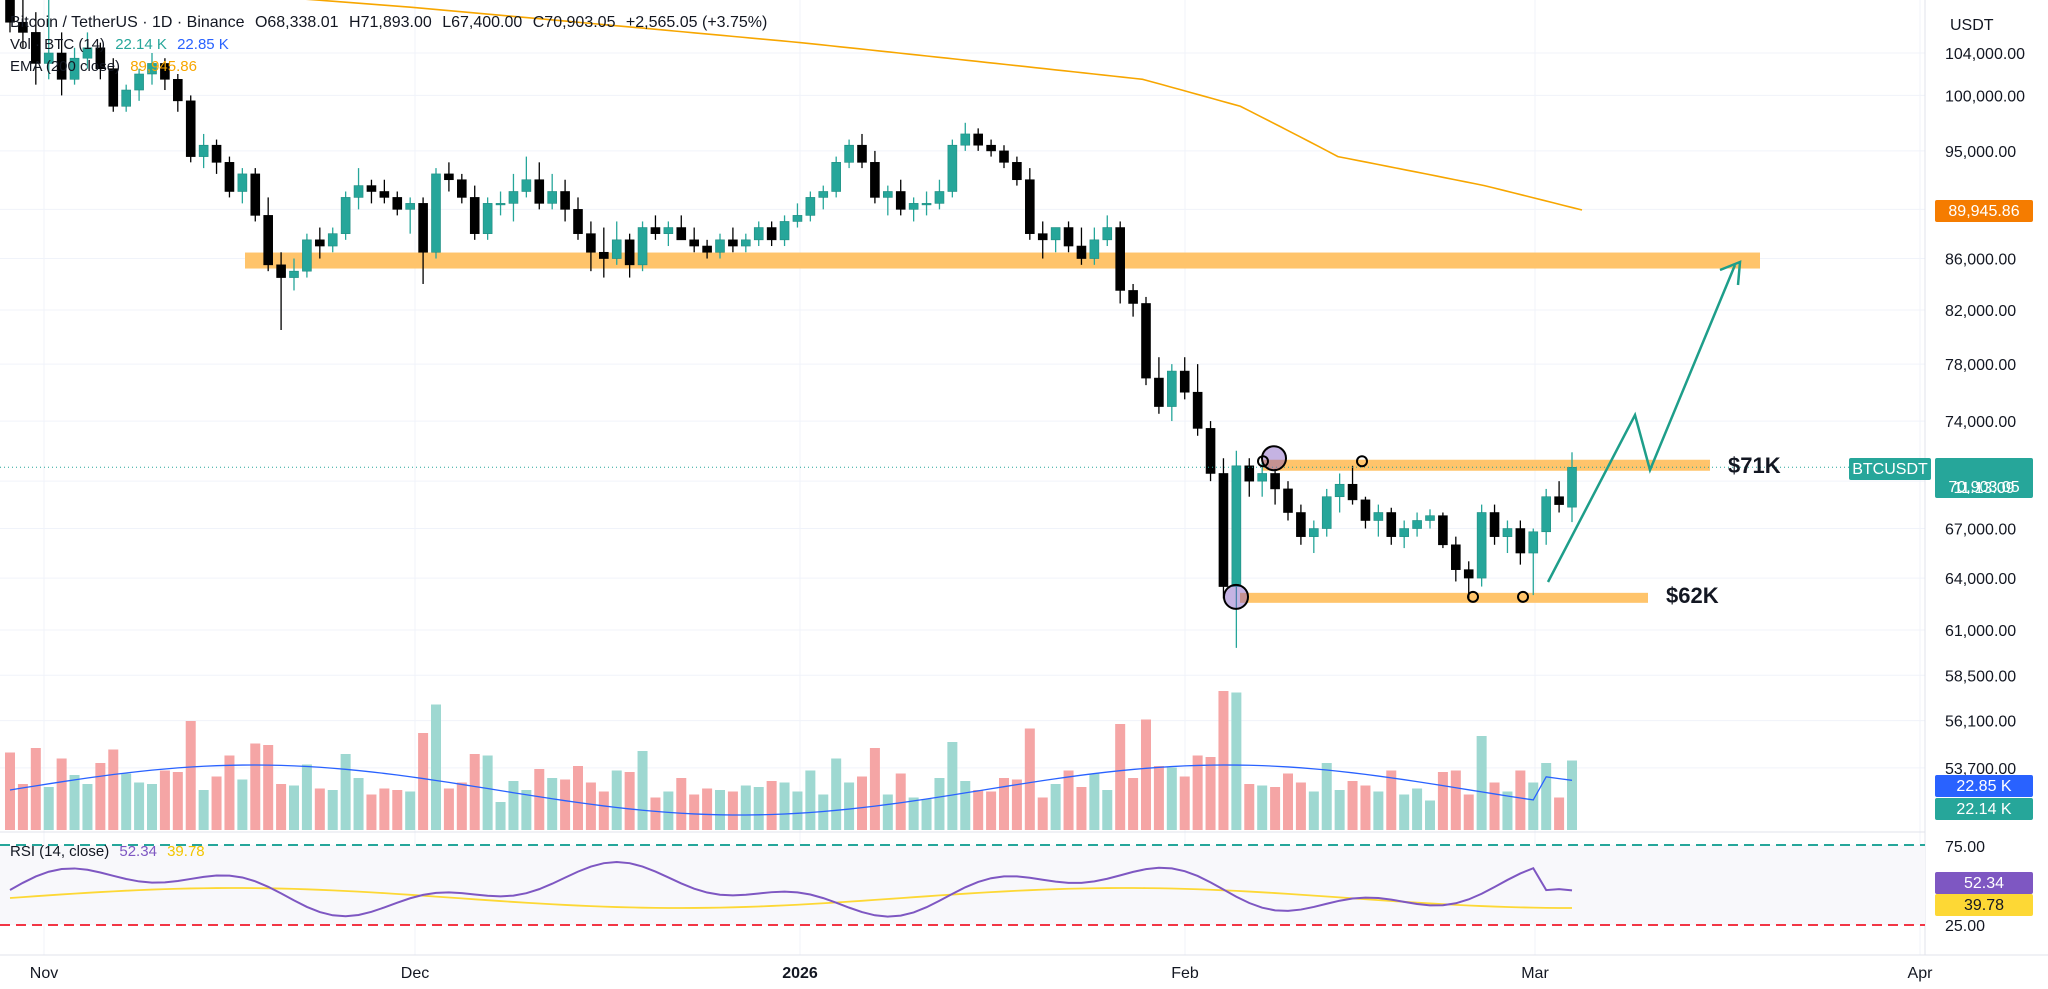 The image size is (2048, 989). I want to click on resistance-label: $71K, so click(1754, 465).